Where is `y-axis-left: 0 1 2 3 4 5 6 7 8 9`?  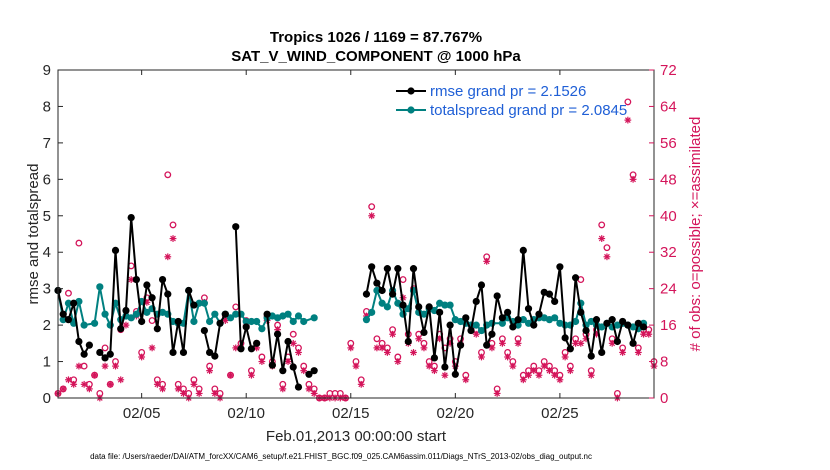
y-axis-left: 0 1 2 3 4 5 6 7 8 9 is located at coordinates (53, 234).